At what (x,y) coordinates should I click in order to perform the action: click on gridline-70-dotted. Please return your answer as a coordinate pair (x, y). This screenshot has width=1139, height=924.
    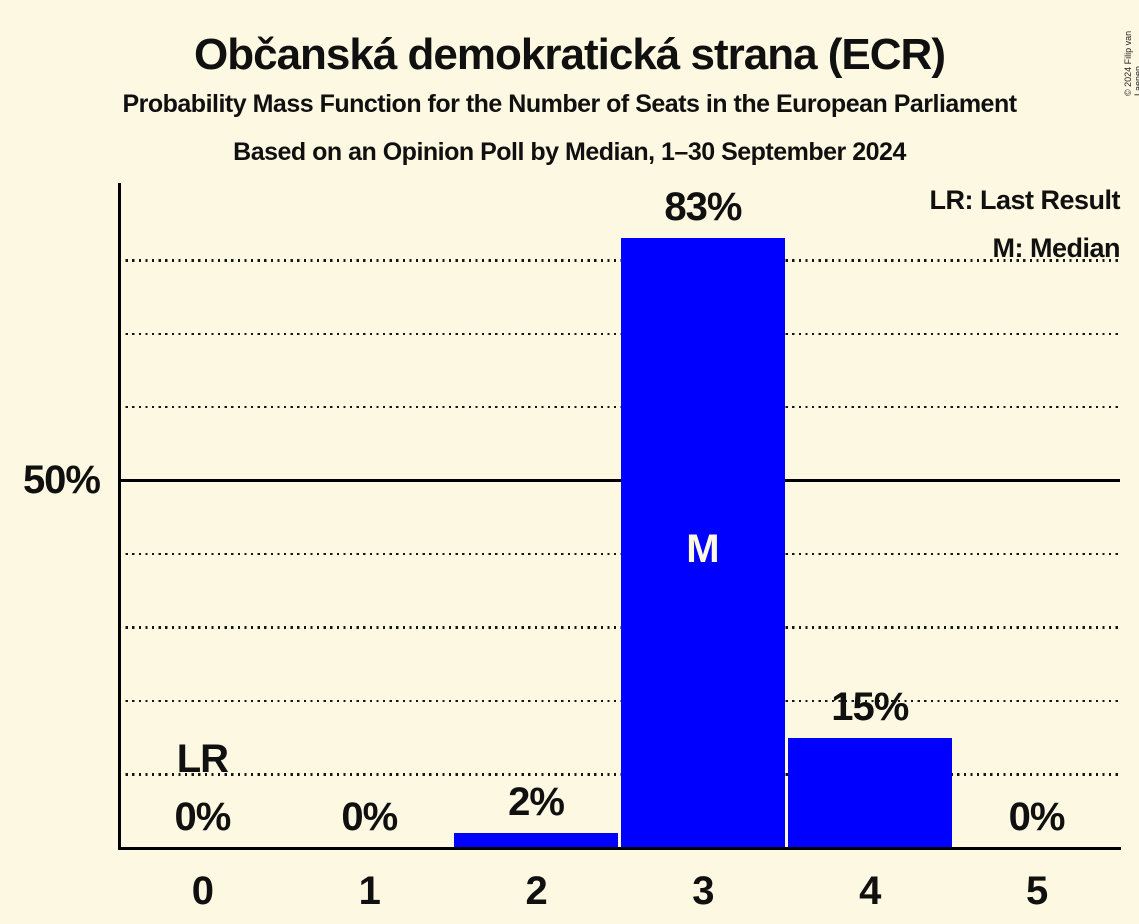
    Looking at the image, I should click on (619, 334).